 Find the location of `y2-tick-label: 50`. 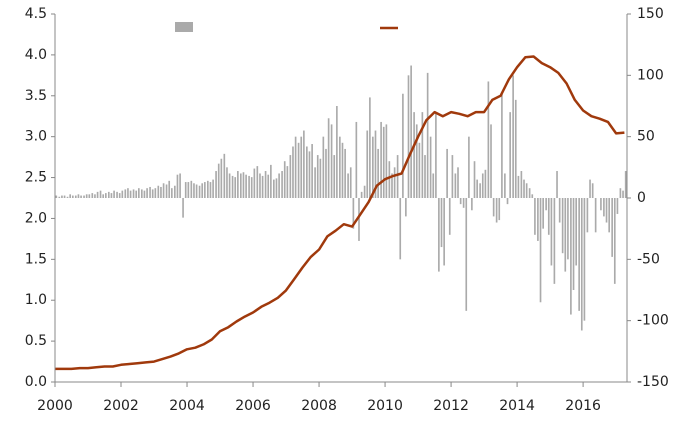

y2-tick-label: 50 is located at coordinates (646, 137).